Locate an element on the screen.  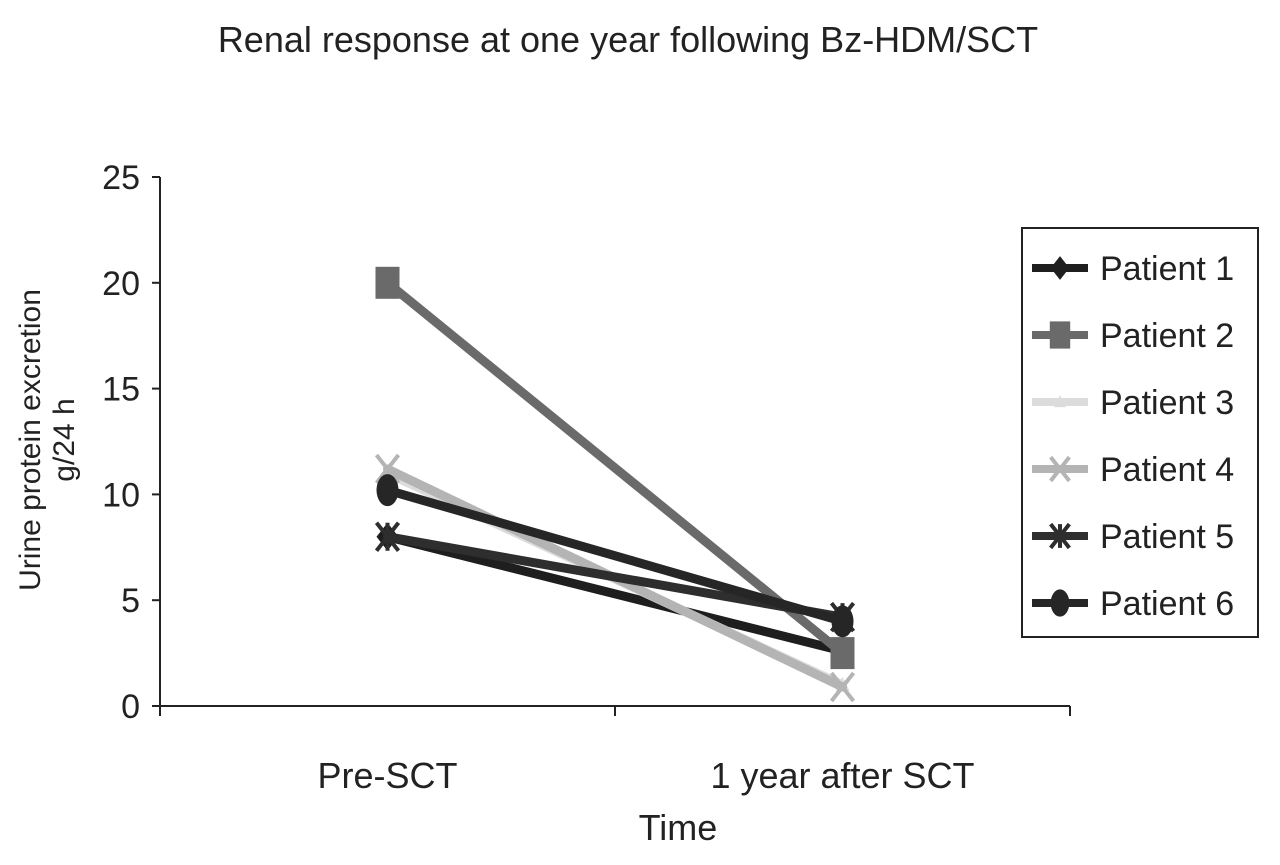
legend-label: Patient 3 is located at coordinates (1167, 403).